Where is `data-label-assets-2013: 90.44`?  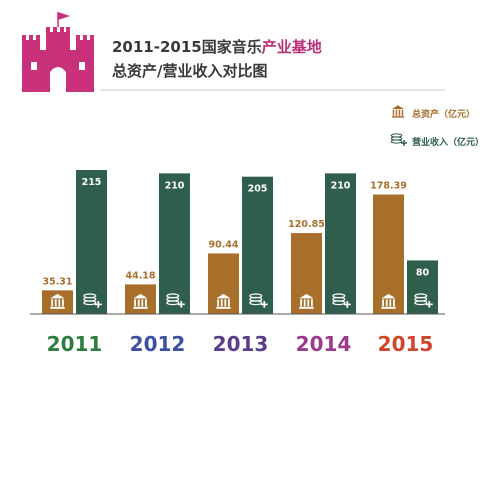
data-label-assets-2013: 90.44 is located at coordinates (223, 244).